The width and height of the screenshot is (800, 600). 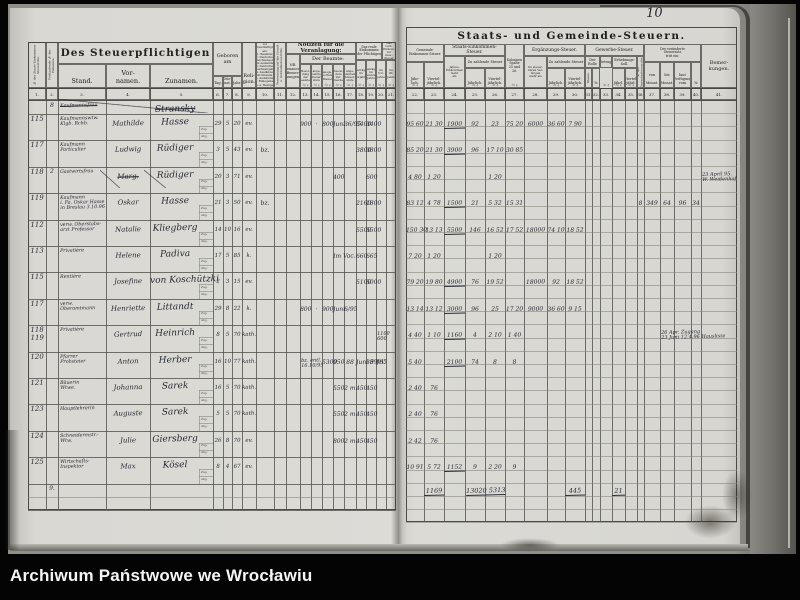 What do you see at coordinates (455, 283) in the screenshot?
I see `entry-right-value: 4900` at bounding box center [455, 283].